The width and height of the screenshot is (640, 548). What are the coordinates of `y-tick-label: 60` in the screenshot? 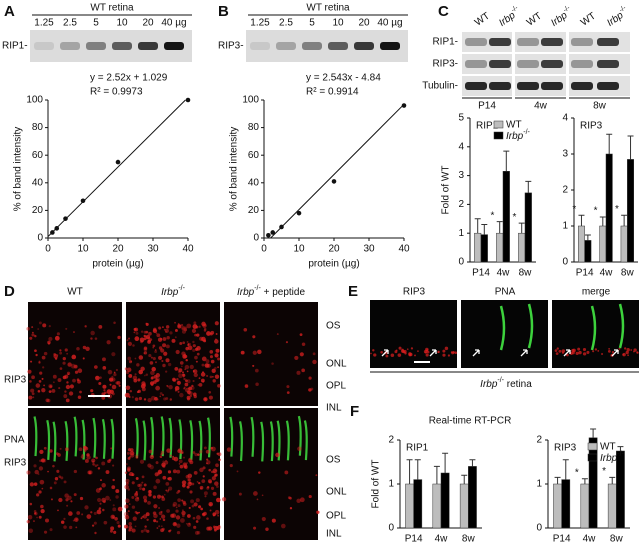 It's located at (254, 155).